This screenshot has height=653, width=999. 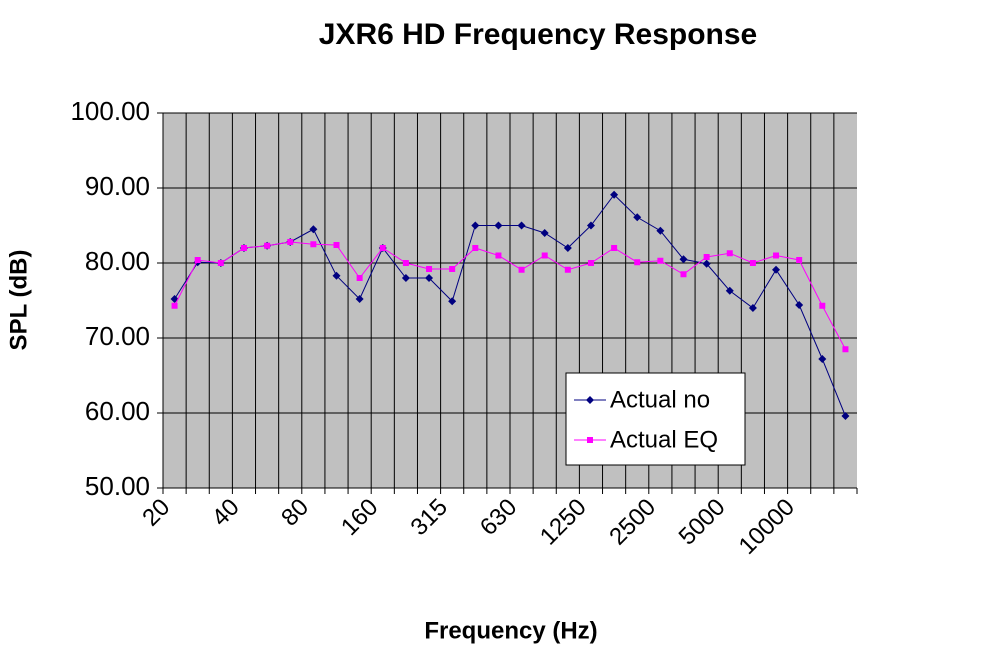 What do you see at coordinates (110, 111) in the screenshot?
I see `y-tick-label: 100.00` at bounding box center [110, 111].